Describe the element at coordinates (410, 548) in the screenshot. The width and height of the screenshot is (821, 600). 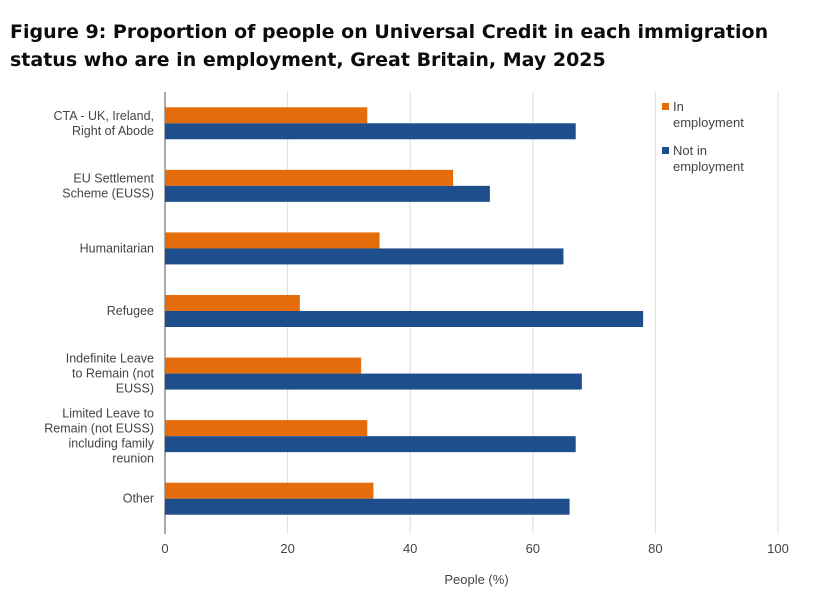
I see `x-tick-label: 40` at that location.